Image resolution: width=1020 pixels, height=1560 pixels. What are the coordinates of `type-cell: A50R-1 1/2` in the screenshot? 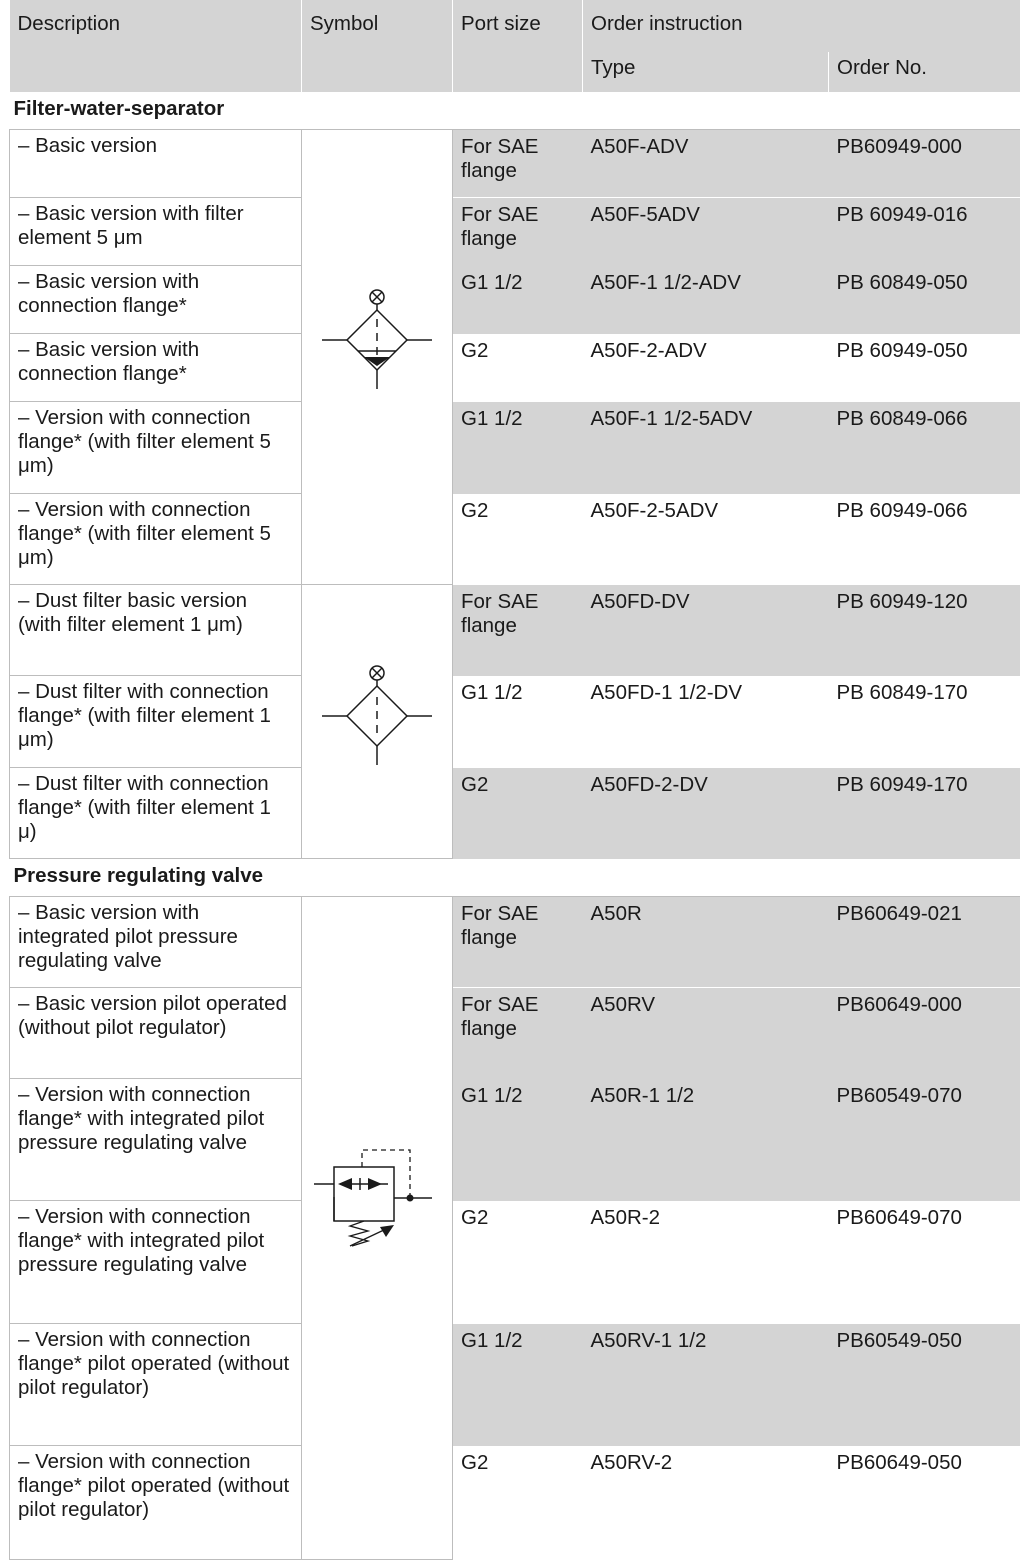 It's located at (706, 1140).